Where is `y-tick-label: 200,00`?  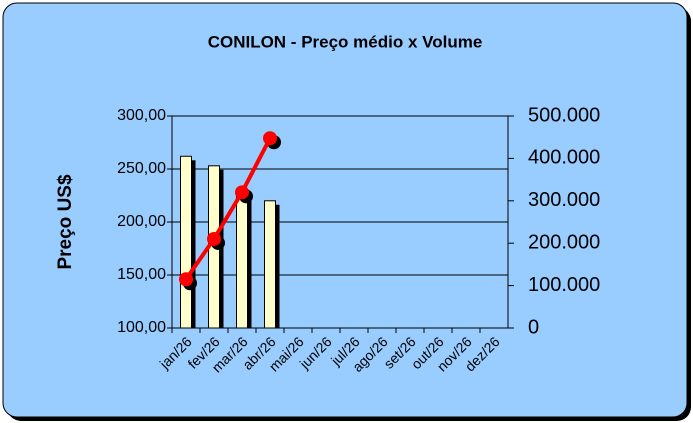 y-tick-label: 200,00 is located at coordinates (141, 221).